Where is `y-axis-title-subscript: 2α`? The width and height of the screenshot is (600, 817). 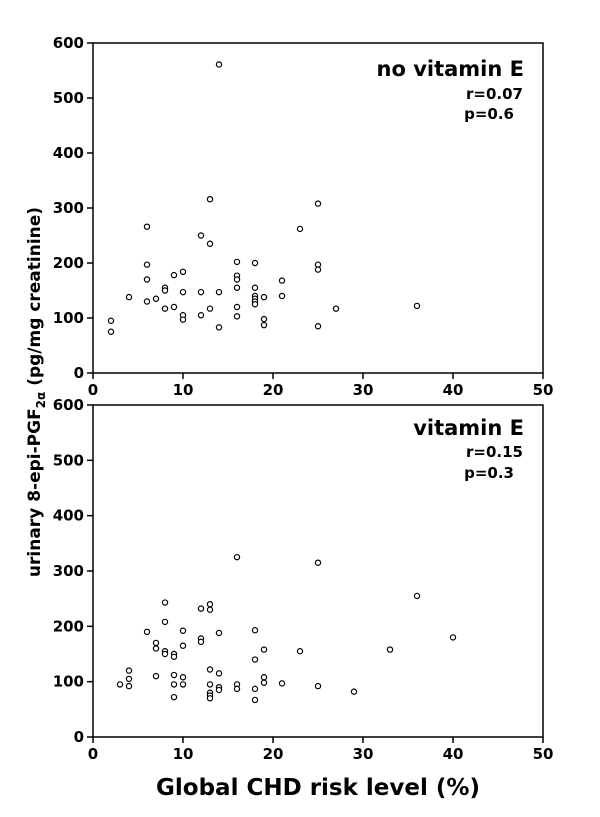 y-axis-title-subscript: 2α is located at coordinates (41, 400).